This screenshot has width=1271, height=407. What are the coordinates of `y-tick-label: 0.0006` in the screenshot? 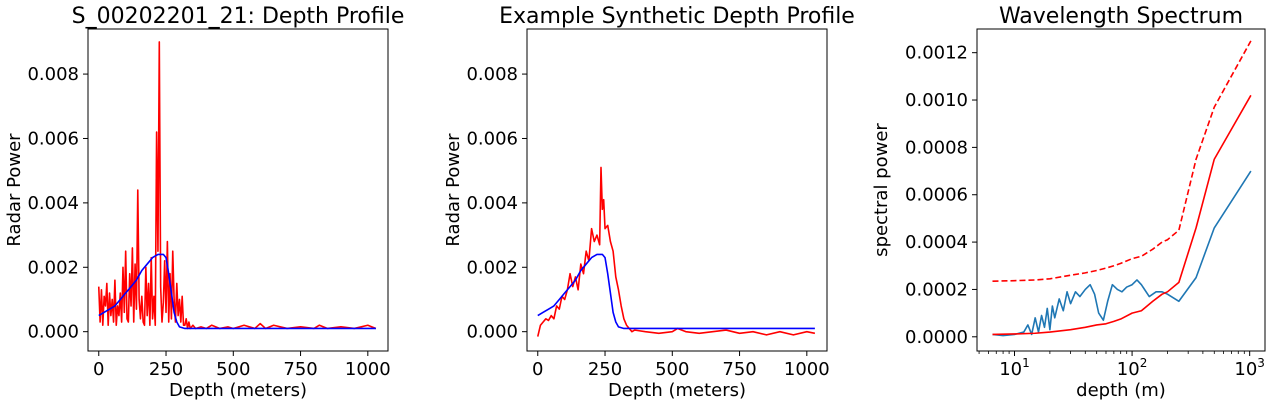 It's located at (936, 195).